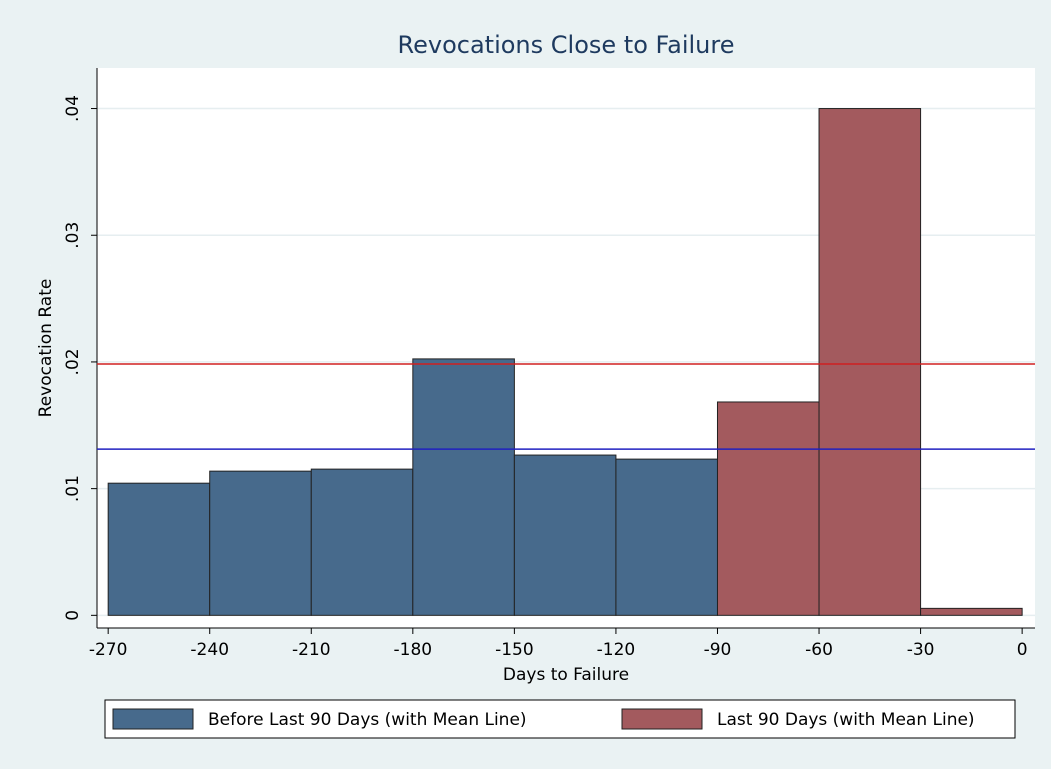  Describe the element at coordinates (209, 650) in the screenshot. I see `x-tick-label: -240` at that location.